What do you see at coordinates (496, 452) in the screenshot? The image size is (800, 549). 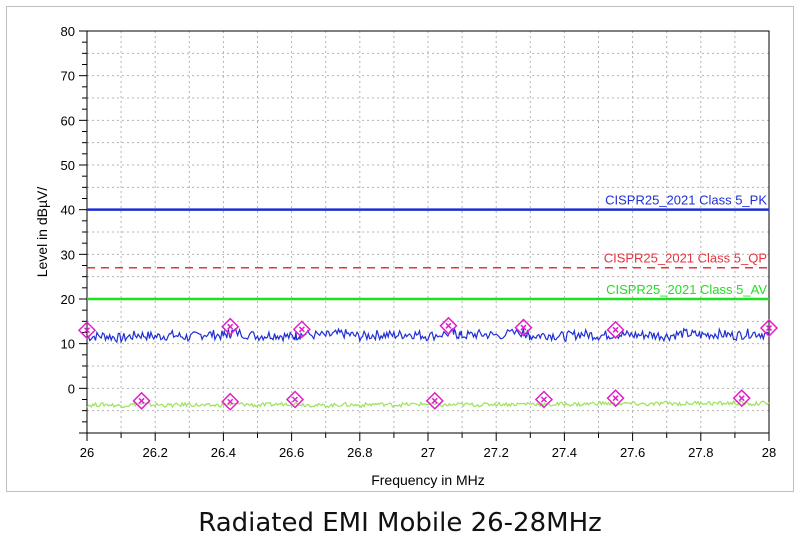 I see `x-tick-label: 27.2` at bounding box center [496, 452].